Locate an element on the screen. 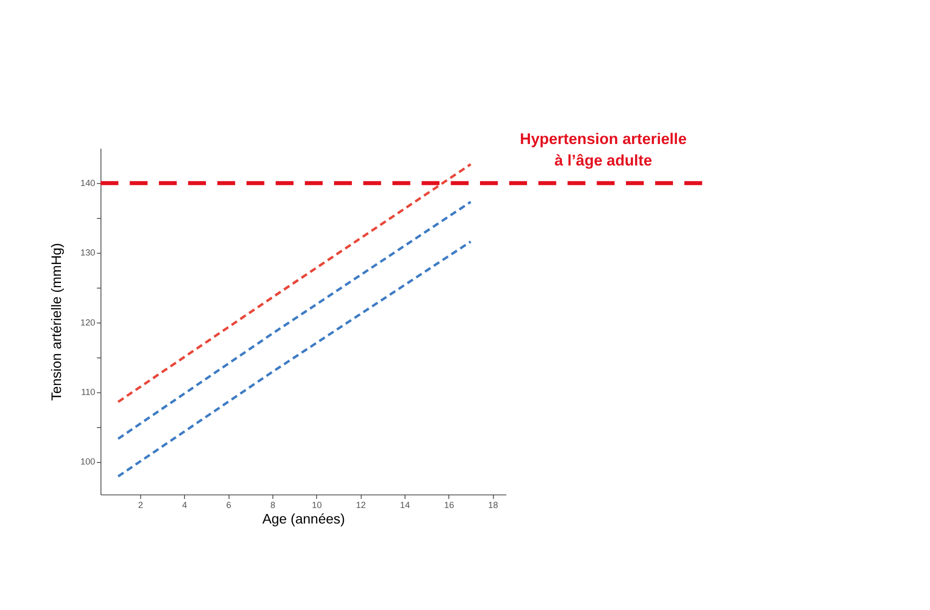 The width and height of the screenshot is (930, 610). x-tick-label: 6 is located at coordinates (229, 505).